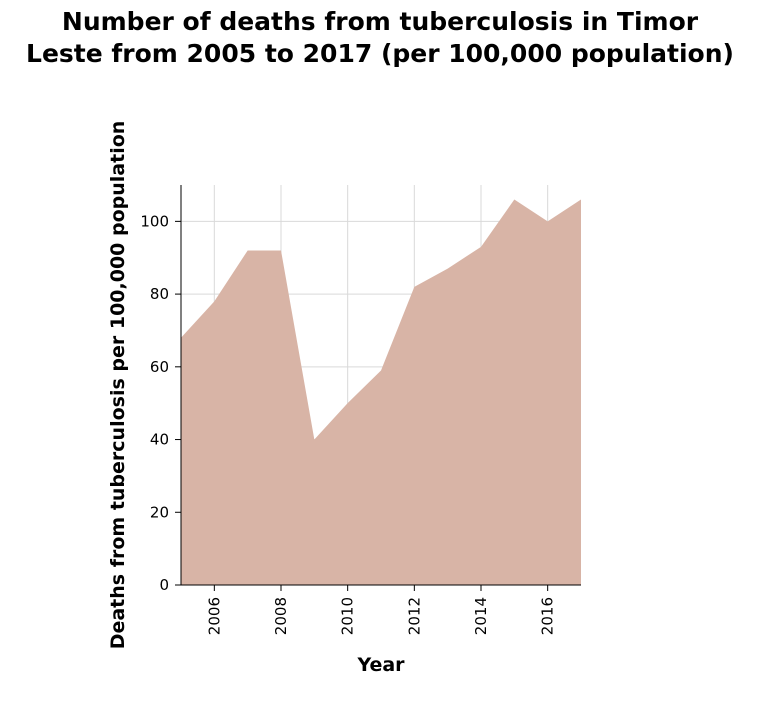 This screenshot has width=760, height=704. Describe the element at coordinates (159, 367) in the screenshot. I see `y-tick-label-60: 60` at that location.